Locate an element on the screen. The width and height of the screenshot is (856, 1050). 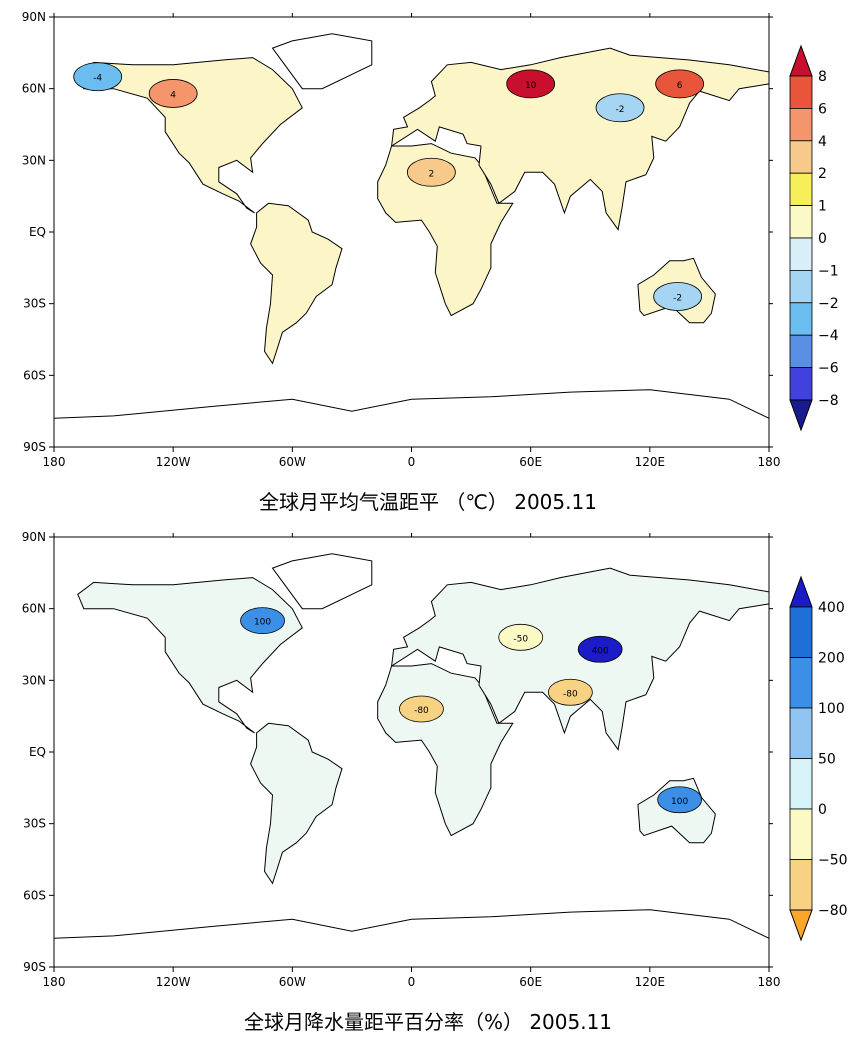
colorbar-label: −1 is located at coordinates (828, 271).